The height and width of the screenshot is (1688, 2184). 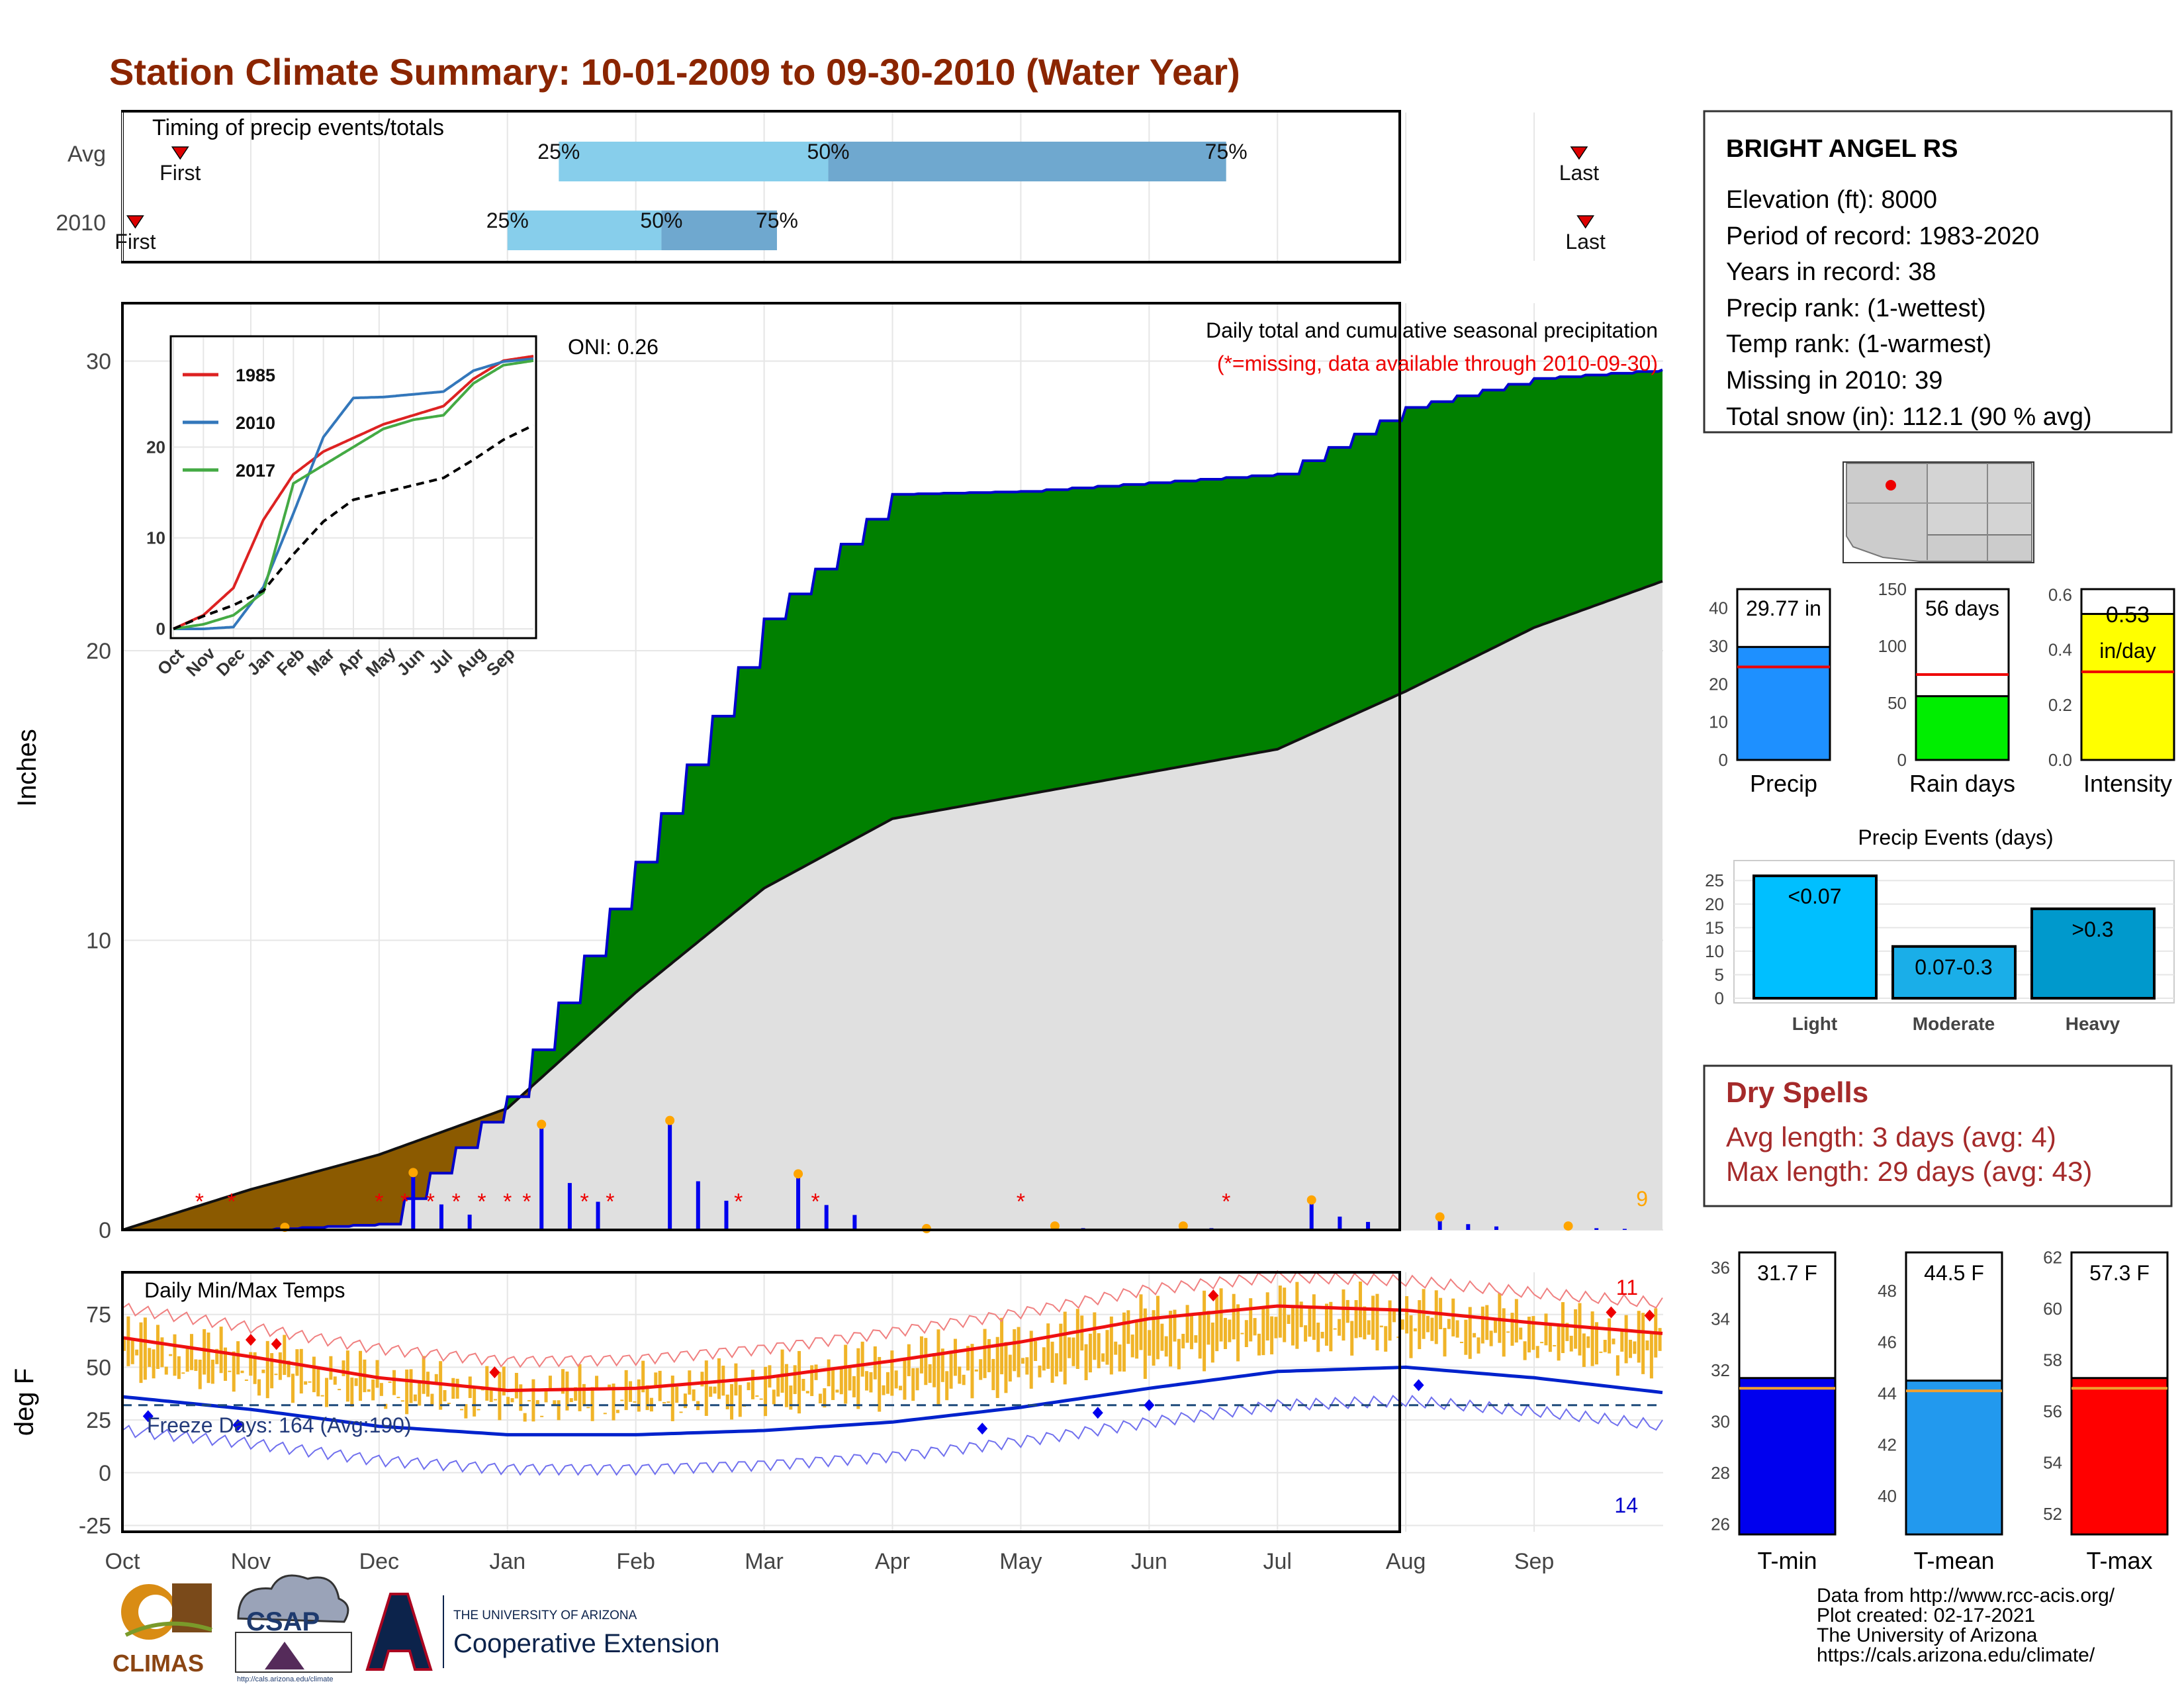 What do you see at coordinates (230, 661) in the screenshot?
I see `inset-xtick: Dec` at bounding box center [230, 661].